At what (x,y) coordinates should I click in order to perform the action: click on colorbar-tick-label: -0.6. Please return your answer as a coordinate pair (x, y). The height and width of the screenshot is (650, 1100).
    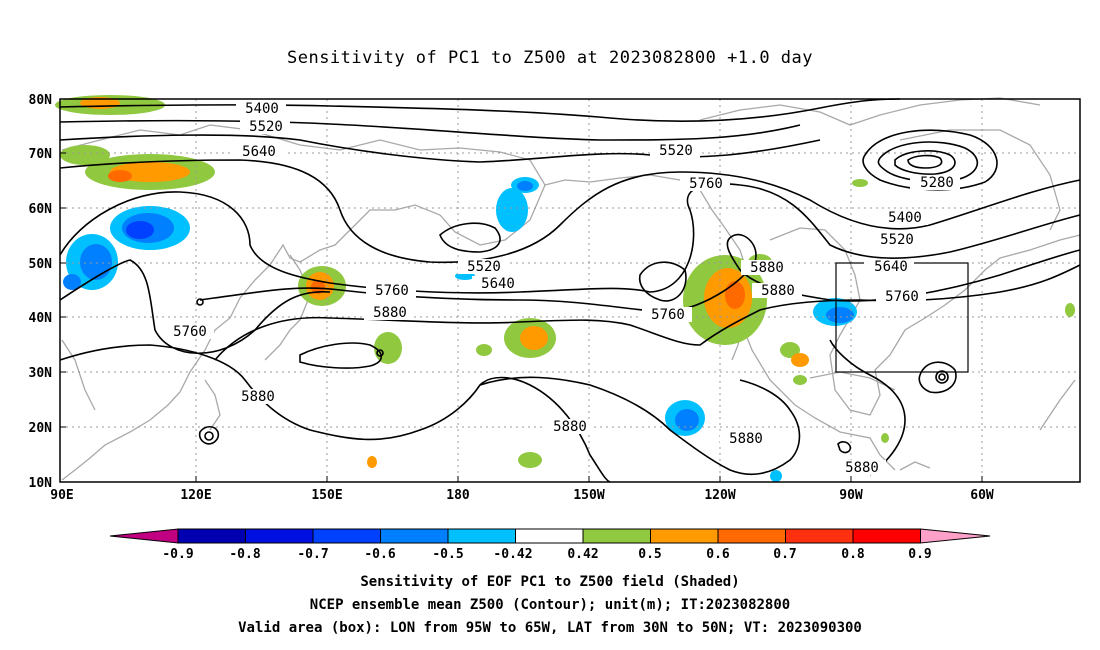
    Looking at the image, I should click on (379, 554).